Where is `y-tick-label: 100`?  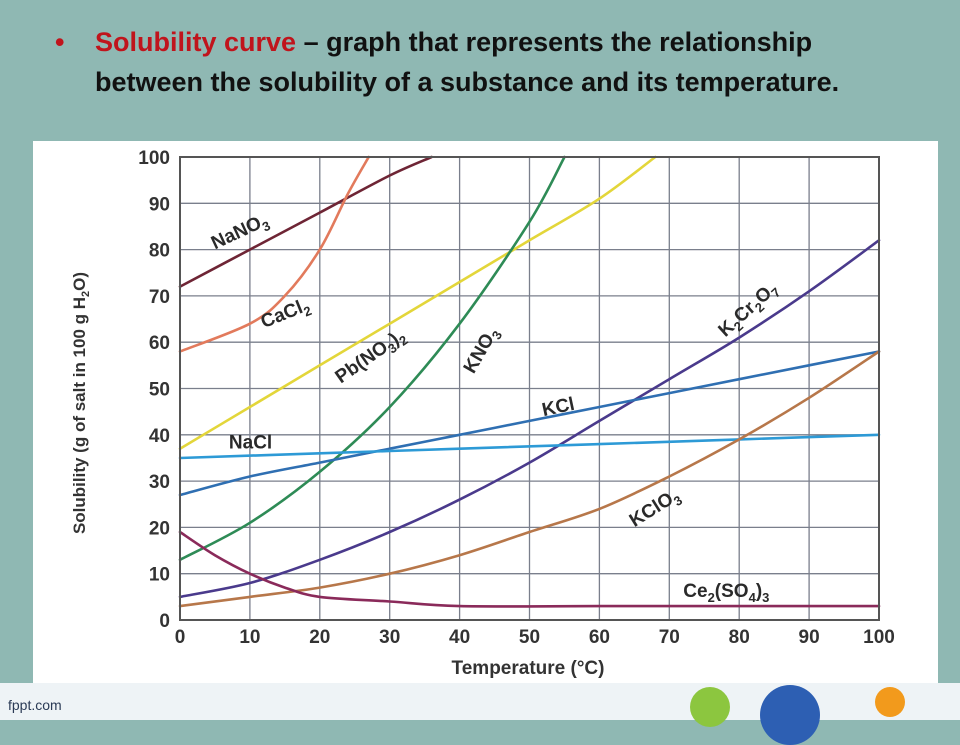 y-tick-label: 100 is located at coordinates (154, 158).